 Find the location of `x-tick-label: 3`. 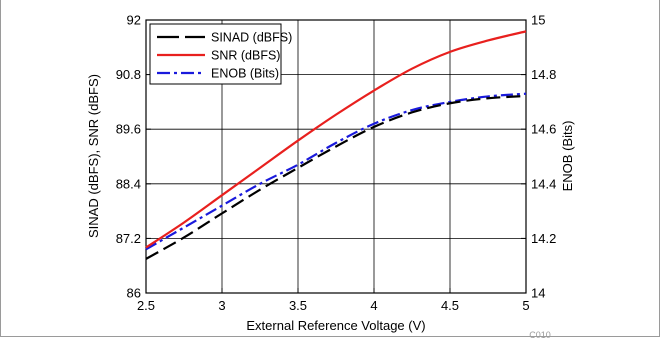

x-tick-label: 3 is located at coordinates (221, 305).